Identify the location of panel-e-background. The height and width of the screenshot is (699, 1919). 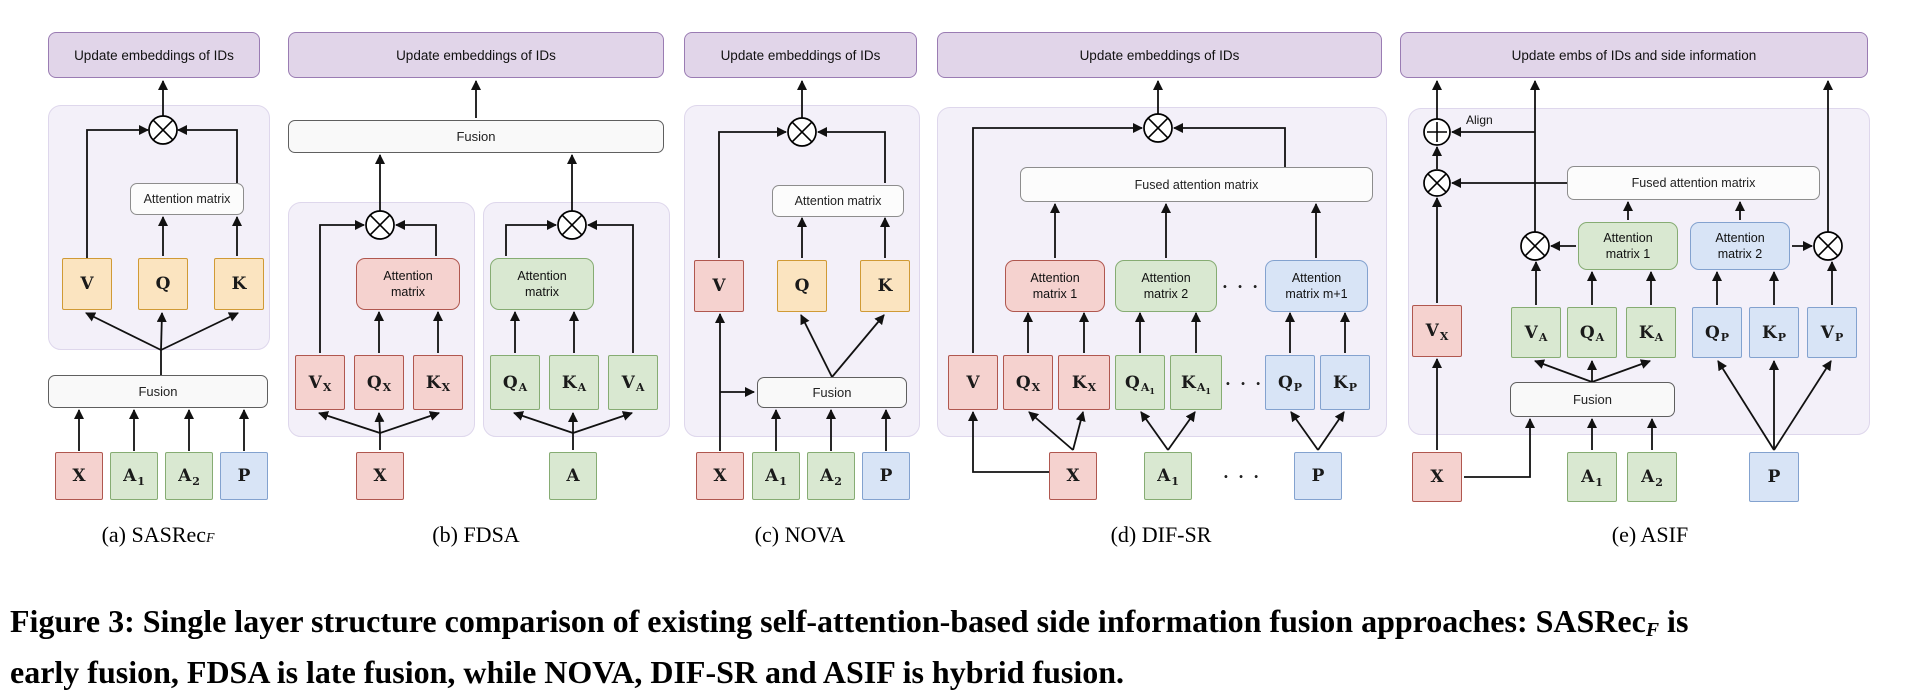
(1639, 271).